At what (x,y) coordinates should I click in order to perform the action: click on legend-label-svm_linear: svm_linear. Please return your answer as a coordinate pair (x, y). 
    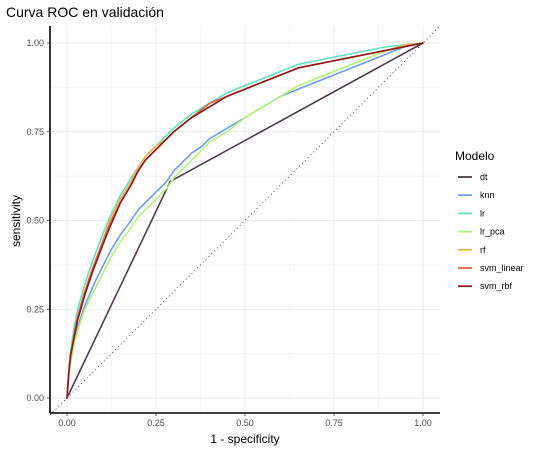
    Looking at the image, I should click on (502, 268).